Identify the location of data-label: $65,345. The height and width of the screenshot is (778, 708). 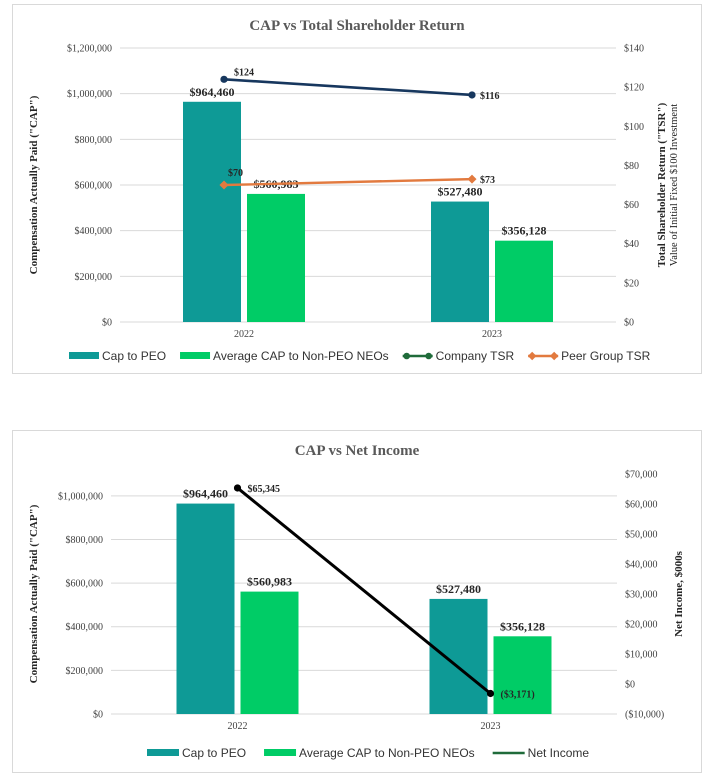
(264, 489).